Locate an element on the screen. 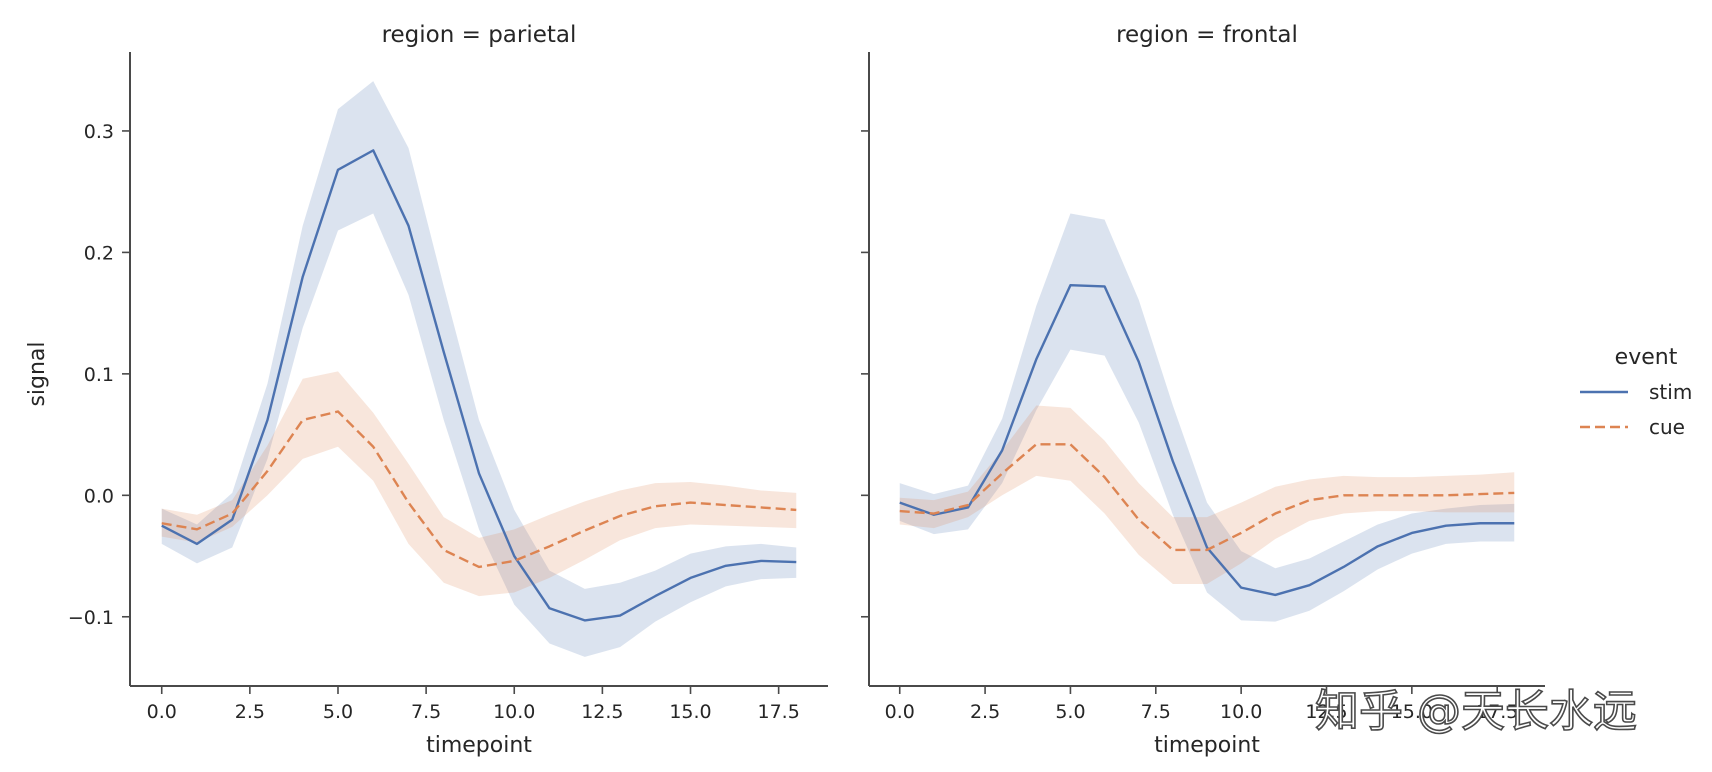  legend-label-stim: stim is located at coordinates (1670, 392).